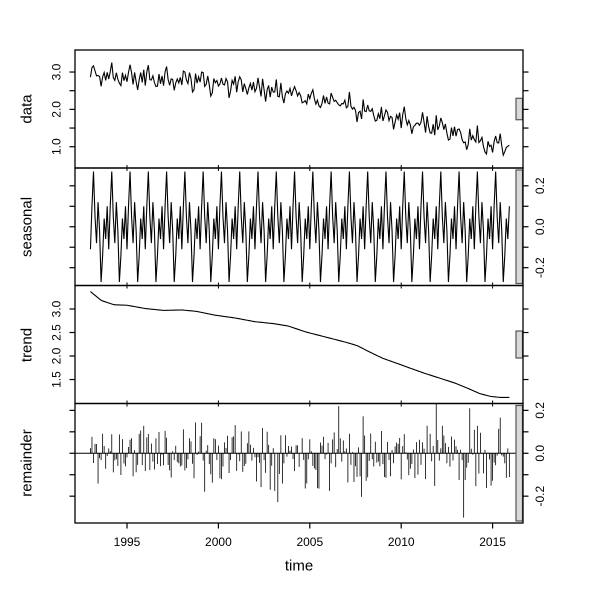  I want to click on x-tick-label: 2000, so click(218, 542).